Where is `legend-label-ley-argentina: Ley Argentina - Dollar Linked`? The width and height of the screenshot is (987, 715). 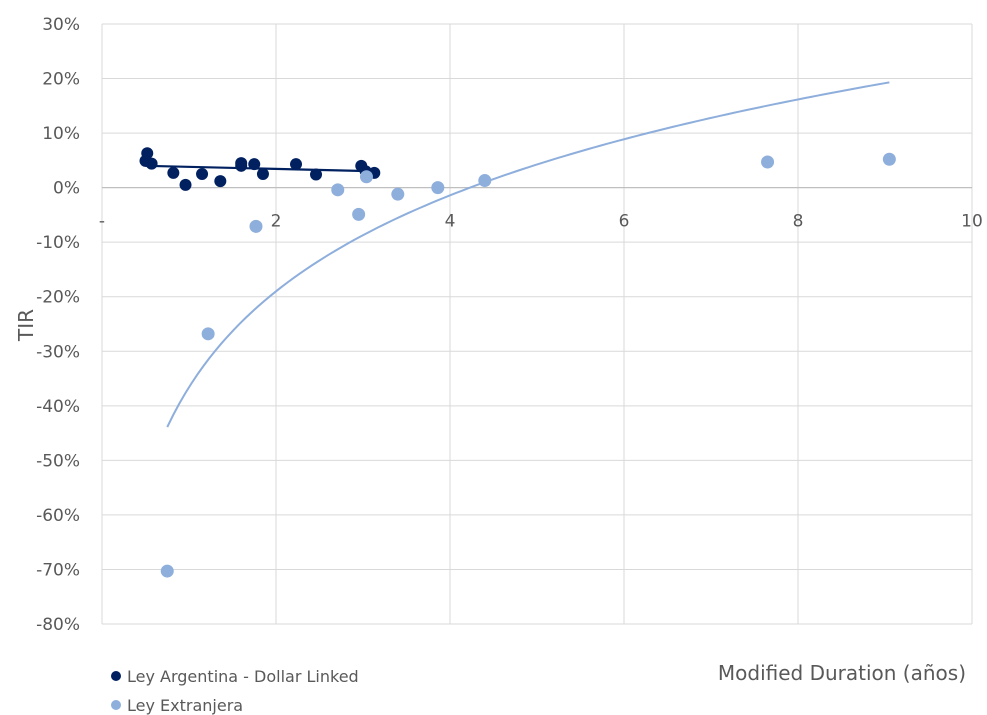
legend-label-ley-argentina: Ley Argentina - Dollar Linked is located at coordinates (243, 676).